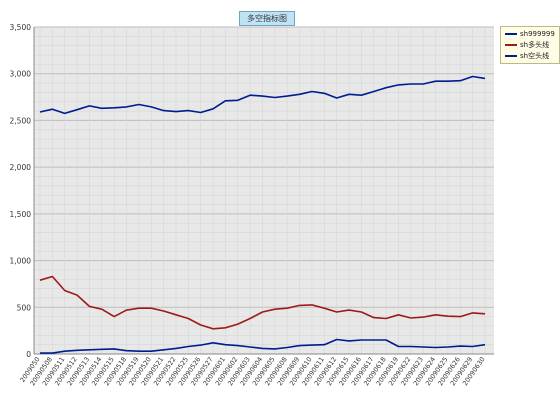 The image size is (560, 412). What do you see at coordinates (21, 261) in the screenshot?
I see `y-tick-label: 1,000` at bounding box center [21, 261].